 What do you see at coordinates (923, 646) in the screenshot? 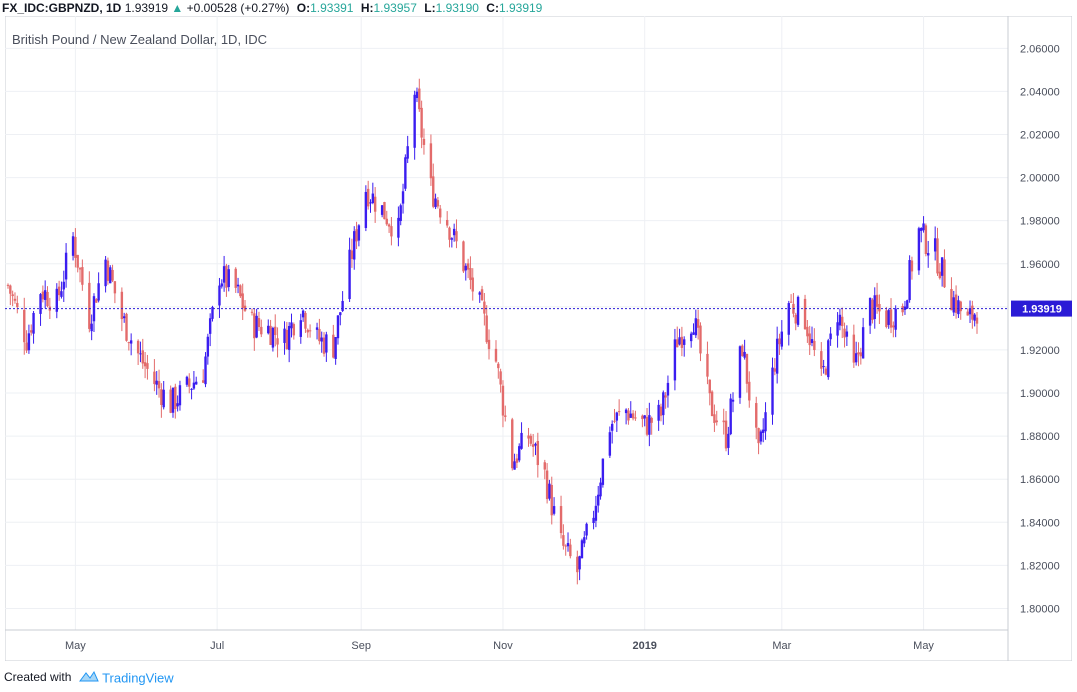
I see `x-tick-label: May` at bounding box center [923, 646].